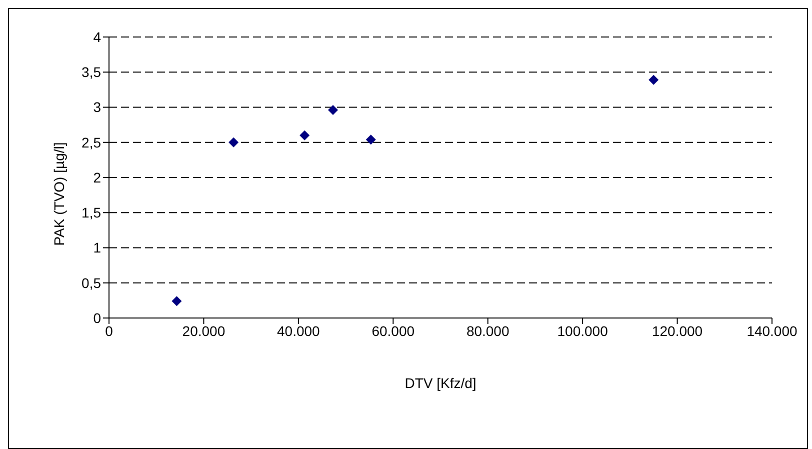 This screenshot has height=449, width=812. Describe the element at coordinates (488, 330) in the screenshot. I see `x-tick-label: 80.000` at that location.